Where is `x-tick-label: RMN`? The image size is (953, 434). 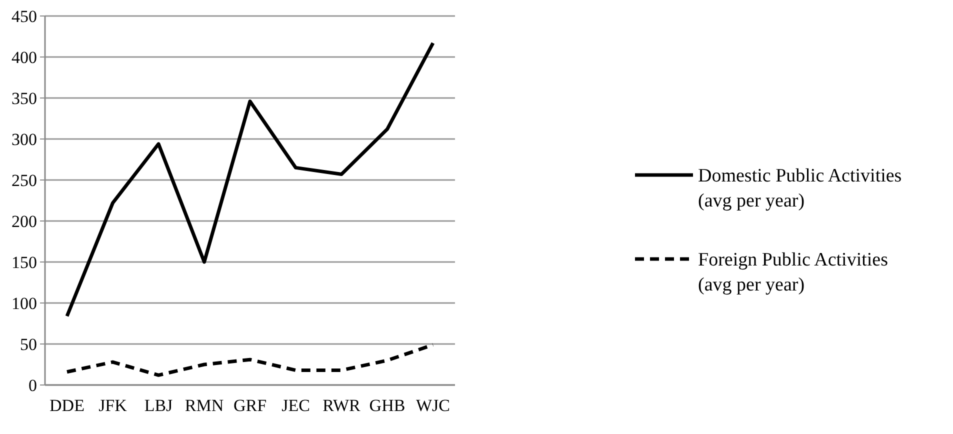 x-tick-label: RMN is located at coordinates (204, 405).